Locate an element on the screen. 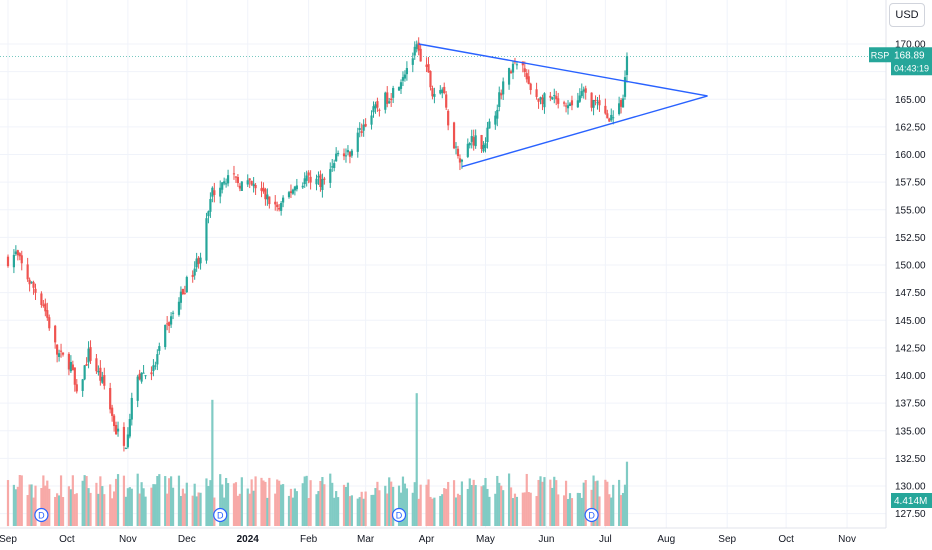 The height and width of the screenshot is (550, 932). dividend-marker is located at coordinates (41, 515).